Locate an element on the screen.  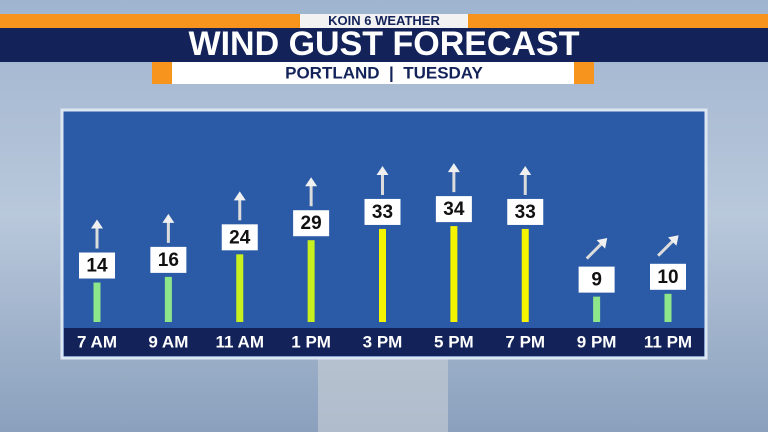
chart-title: WIND GUST FORECAST is located at coordinates (384, 44).